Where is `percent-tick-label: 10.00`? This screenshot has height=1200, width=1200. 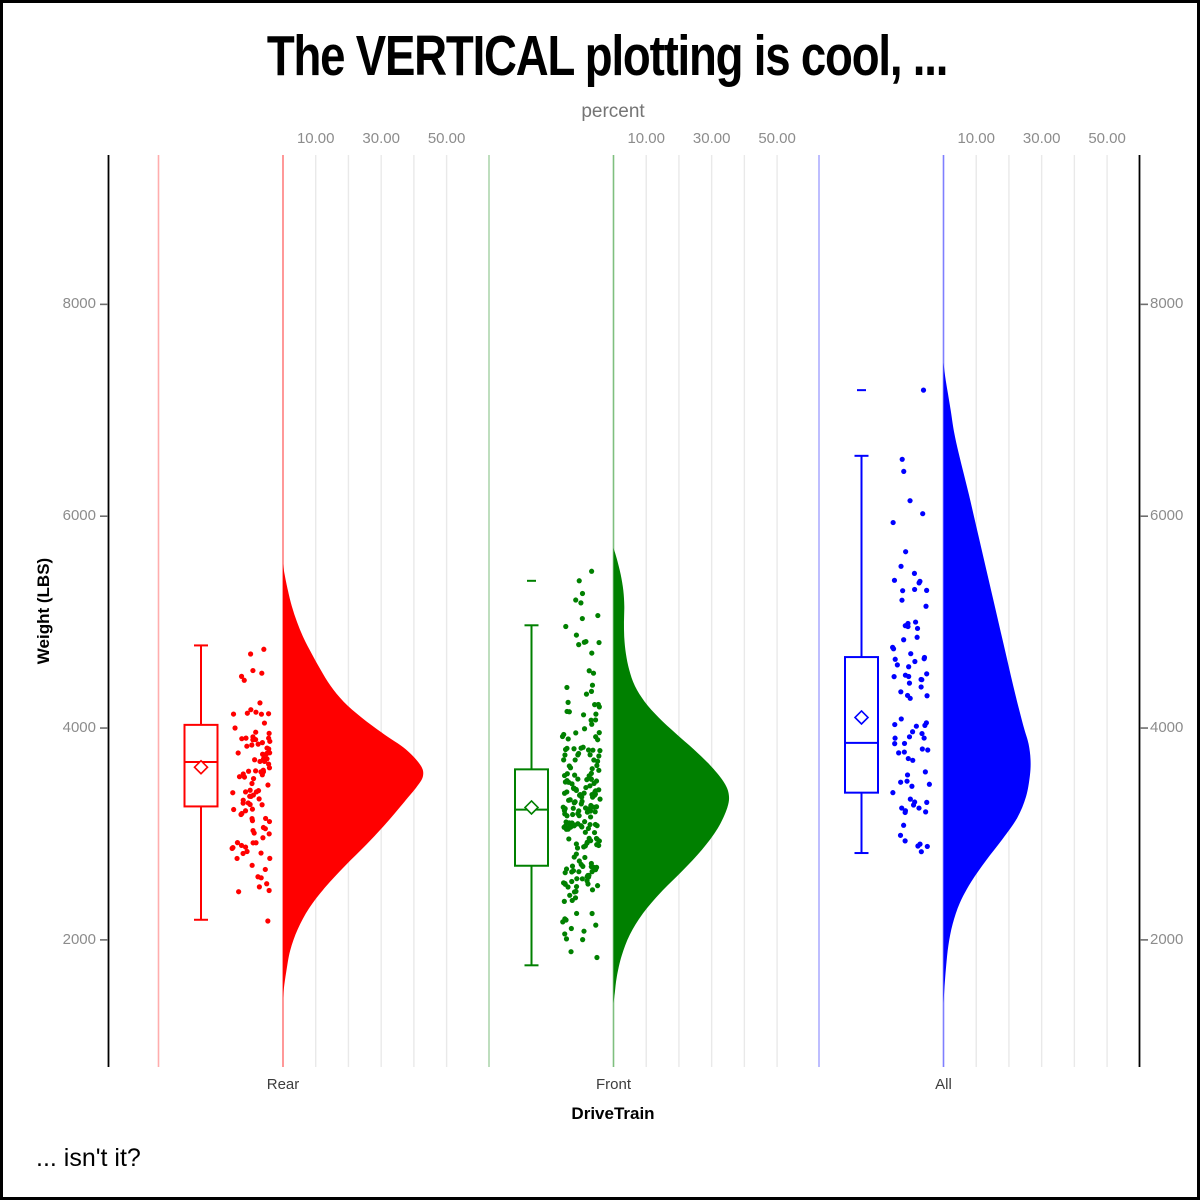 percent-tick-label: 10.00 is located at coordinates (315, 138).